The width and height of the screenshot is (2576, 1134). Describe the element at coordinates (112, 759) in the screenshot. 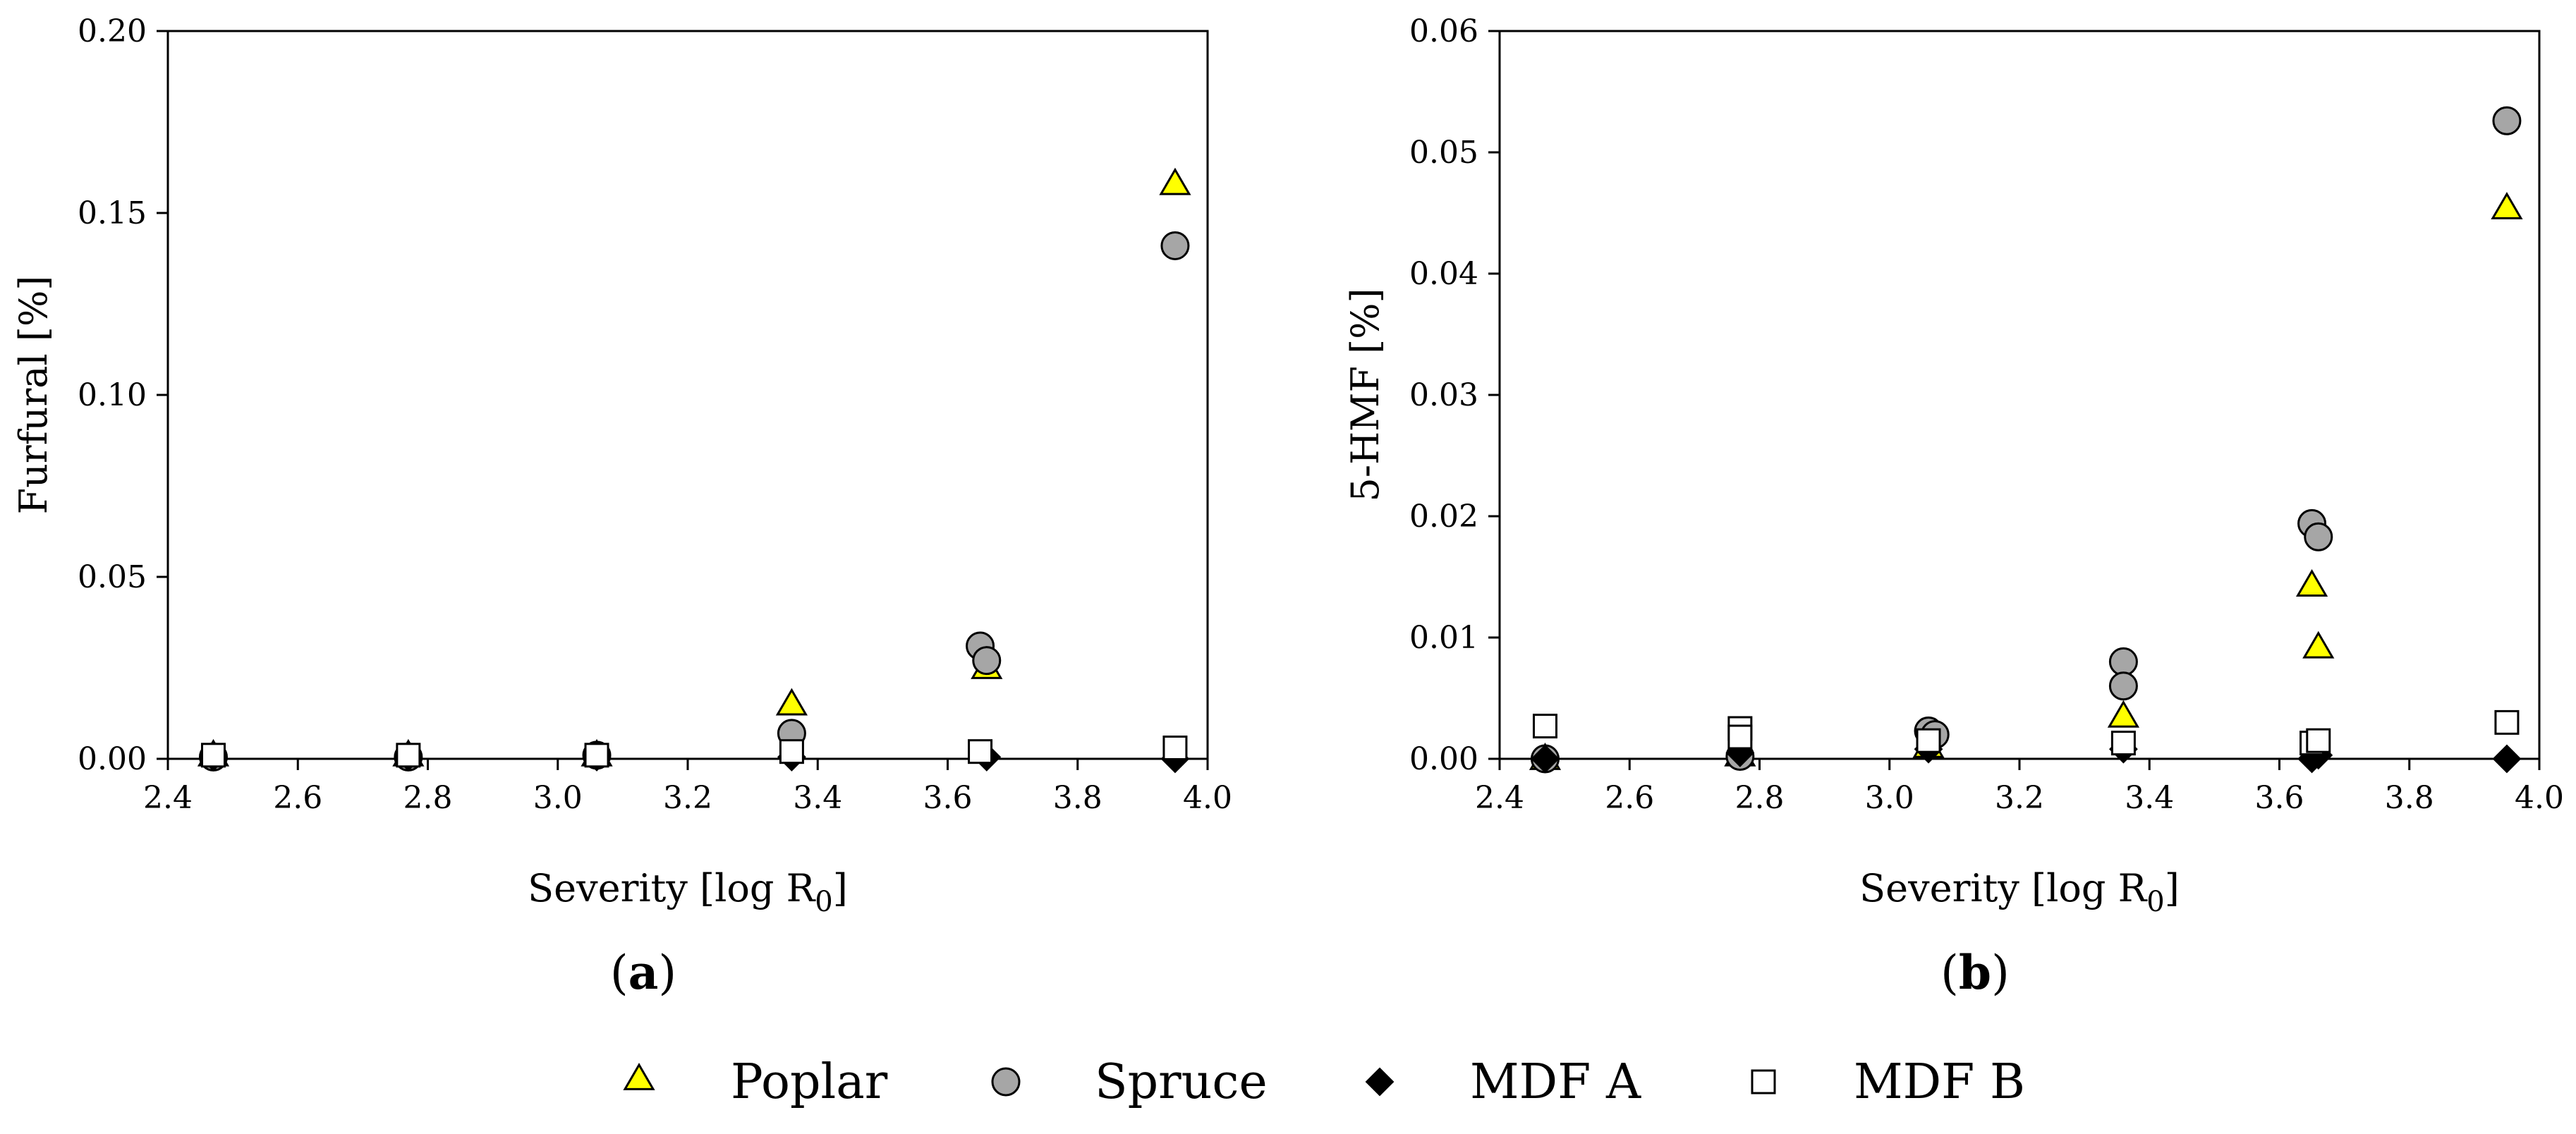

I see `y-tick-label-a-0: 0.00` at that location.